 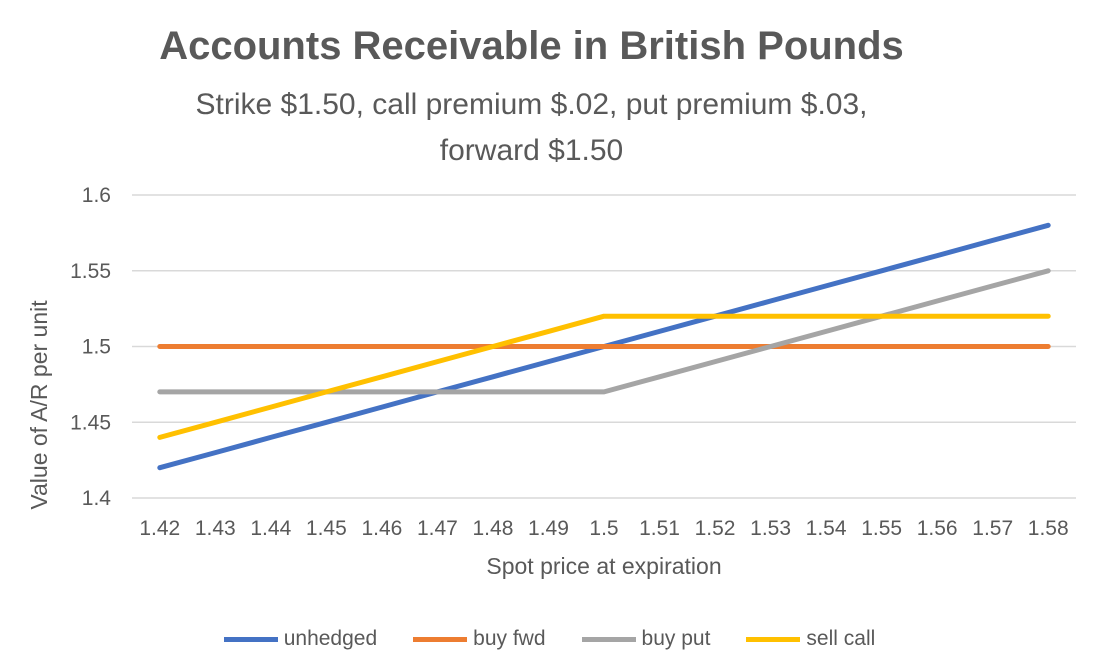 I want to click on y-tick-label: 1.4, so click(x=97, y=498).